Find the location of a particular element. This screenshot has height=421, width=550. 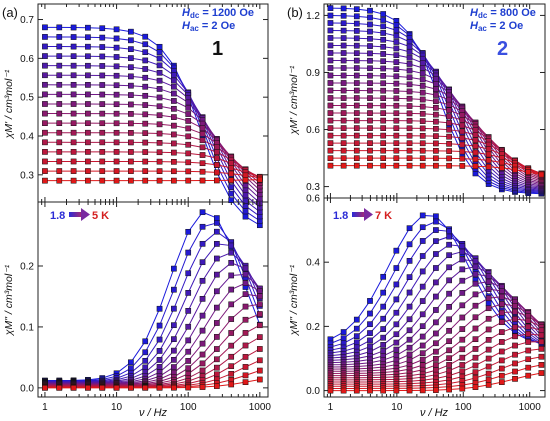

panel-a-temperature-arrow: 1.8 5 K is located at coordinates (79, 215).